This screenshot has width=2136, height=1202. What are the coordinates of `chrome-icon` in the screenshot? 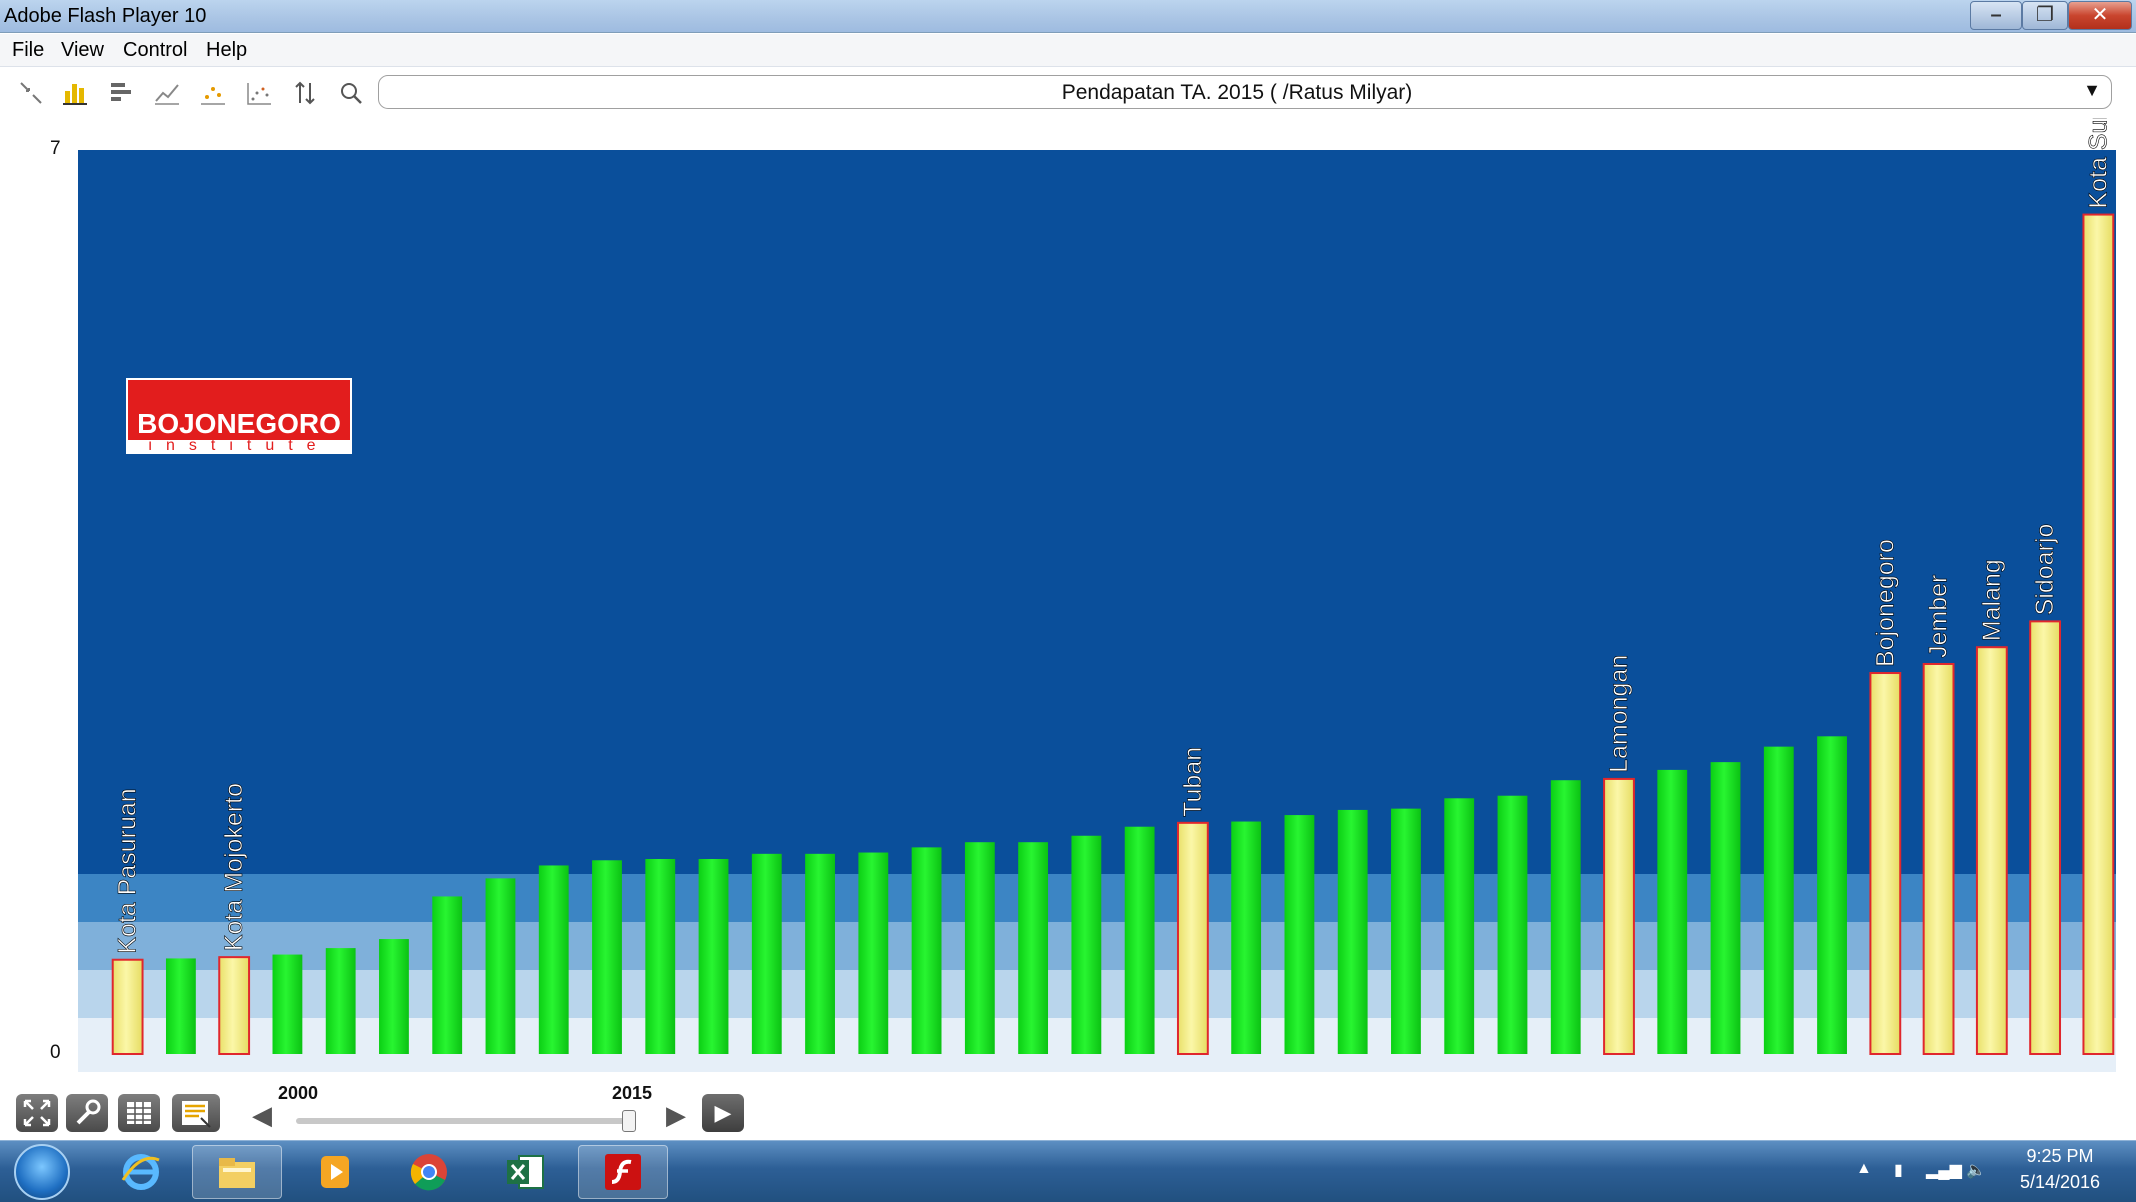 It's located at (429, 1172).